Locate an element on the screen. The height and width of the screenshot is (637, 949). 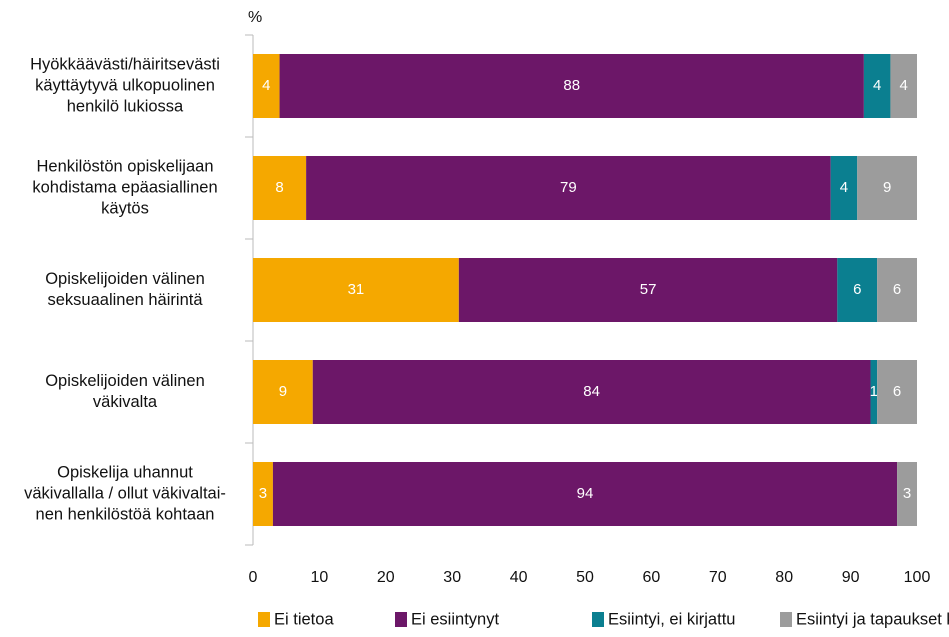
value-label: 31 is located at coordinates (356, 289).